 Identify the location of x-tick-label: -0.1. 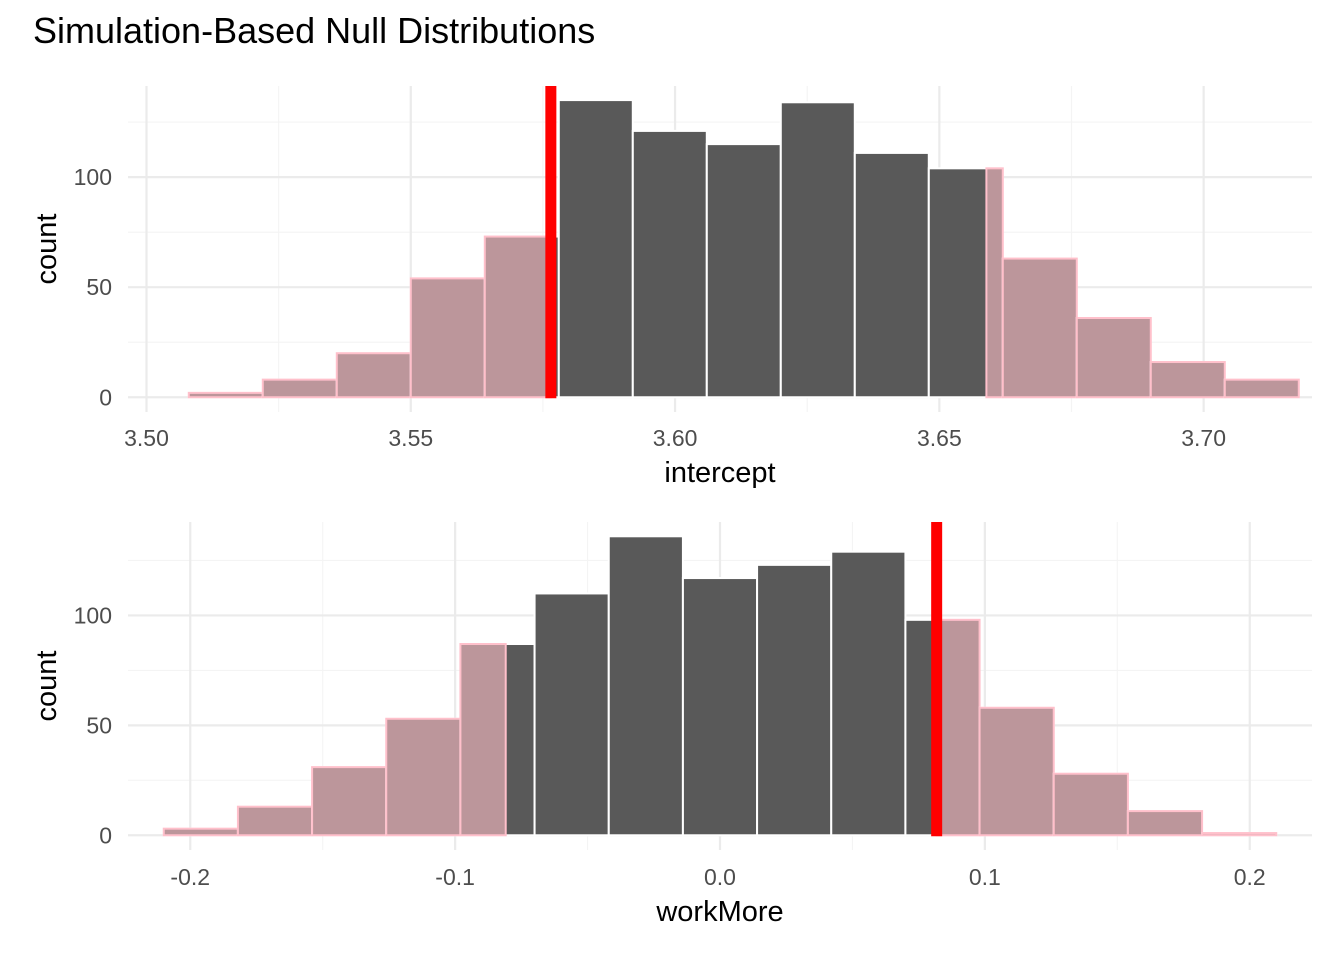
(455, 877).